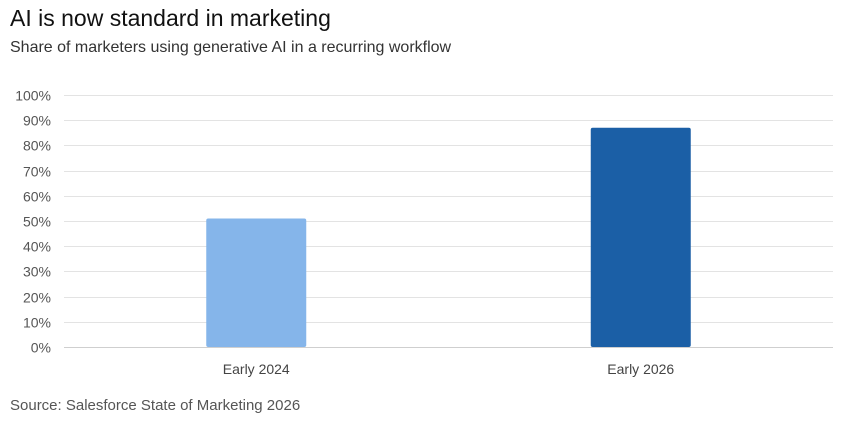 This screenshot has height=430, width=847. What do you see at coordinates (449, 369) in the screenshot?
I see `x-axis-categories: Early 2024 Early 2026` at bounding box center [449, 369].